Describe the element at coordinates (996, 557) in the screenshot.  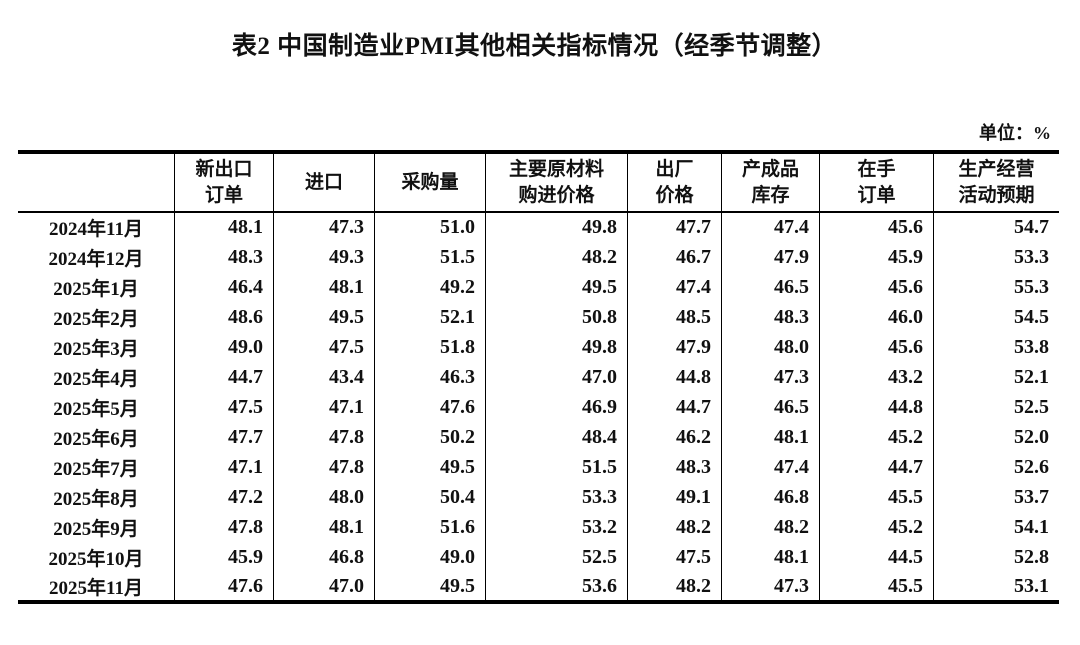
I see `value-cell: 52.8` at that location.